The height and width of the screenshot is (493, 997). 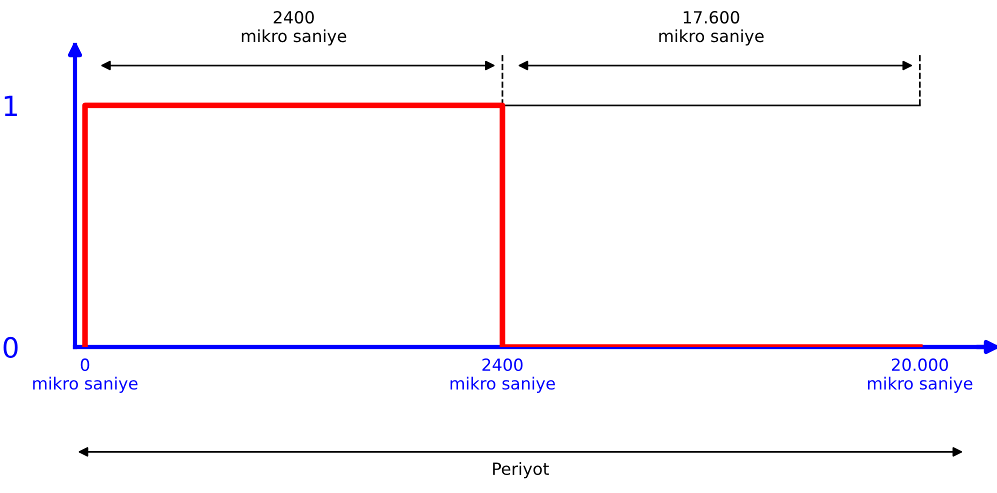 What do you see at coordinates (11, 347) in the screenshot?
I see `y-tick-label: 0` at bounding box center [11, 347].